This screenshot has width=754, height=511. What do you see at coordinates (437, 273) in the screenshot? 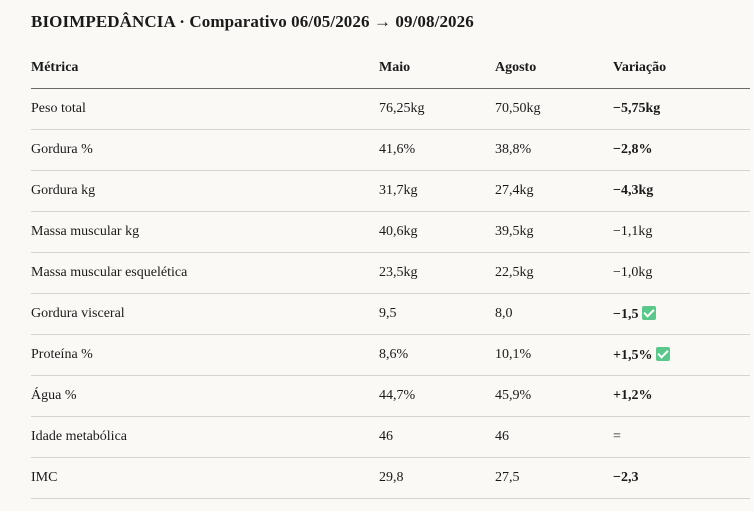
I see `may-value-cell: 23,5kg` at bounding box center [437, 273].